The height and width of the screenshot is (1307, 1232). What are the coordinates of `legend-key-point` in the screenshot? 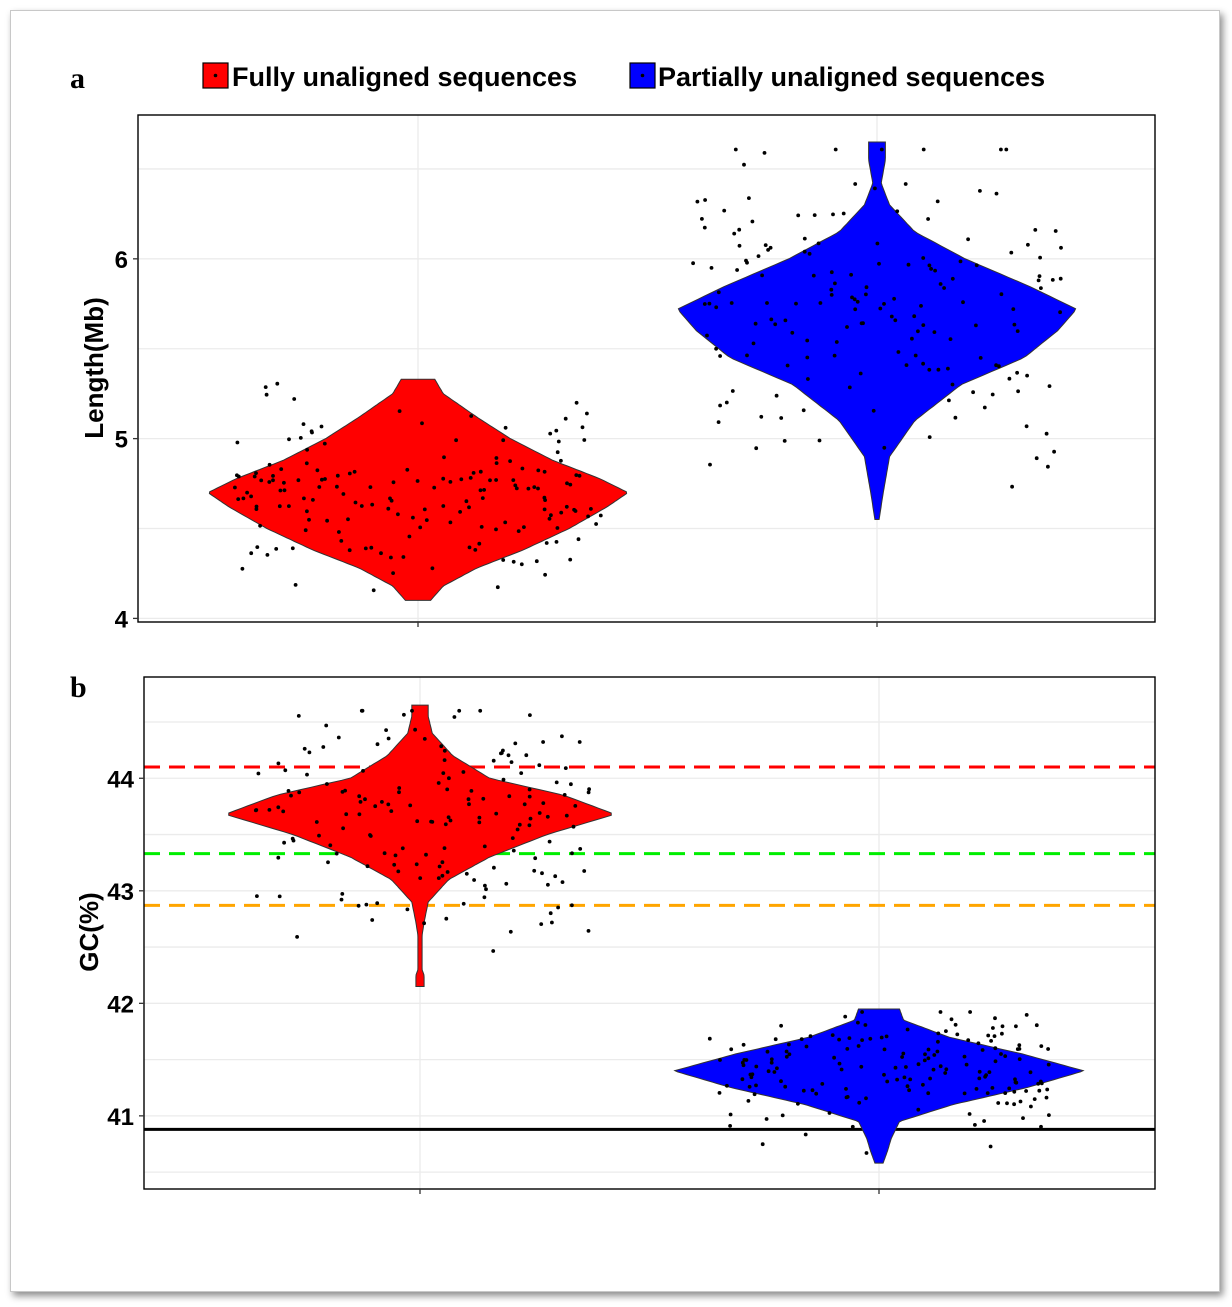 It's located at (642, 75).